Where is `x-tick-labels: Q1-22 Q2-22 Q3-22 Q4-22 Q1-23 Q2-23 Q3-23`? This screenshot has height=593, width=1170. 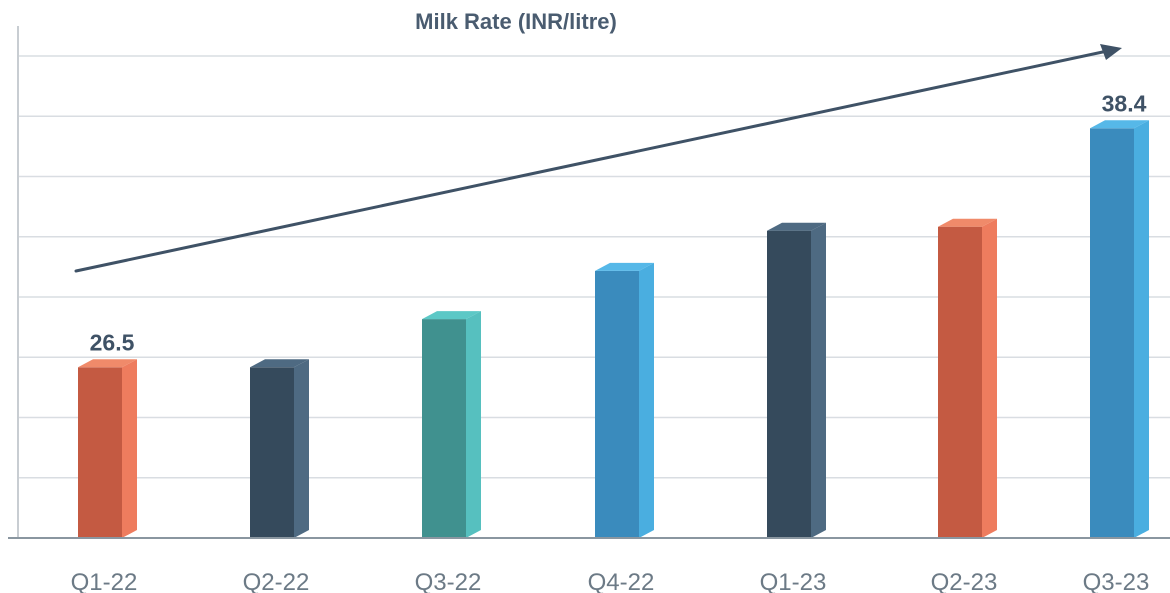 x-tick-labels: Q1-22 Q2-22 Q3-22 Q4-22 Q1-23 Q2-23 Q3-23 is located at coordinates (610, 581).